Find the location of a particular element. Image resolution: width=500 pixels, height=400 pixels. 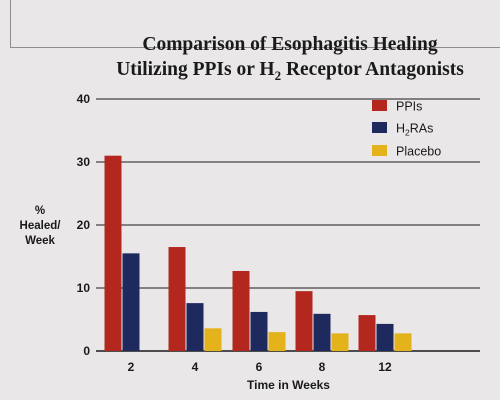

y-tick-label: 40 is located at coordinates (84, 99).